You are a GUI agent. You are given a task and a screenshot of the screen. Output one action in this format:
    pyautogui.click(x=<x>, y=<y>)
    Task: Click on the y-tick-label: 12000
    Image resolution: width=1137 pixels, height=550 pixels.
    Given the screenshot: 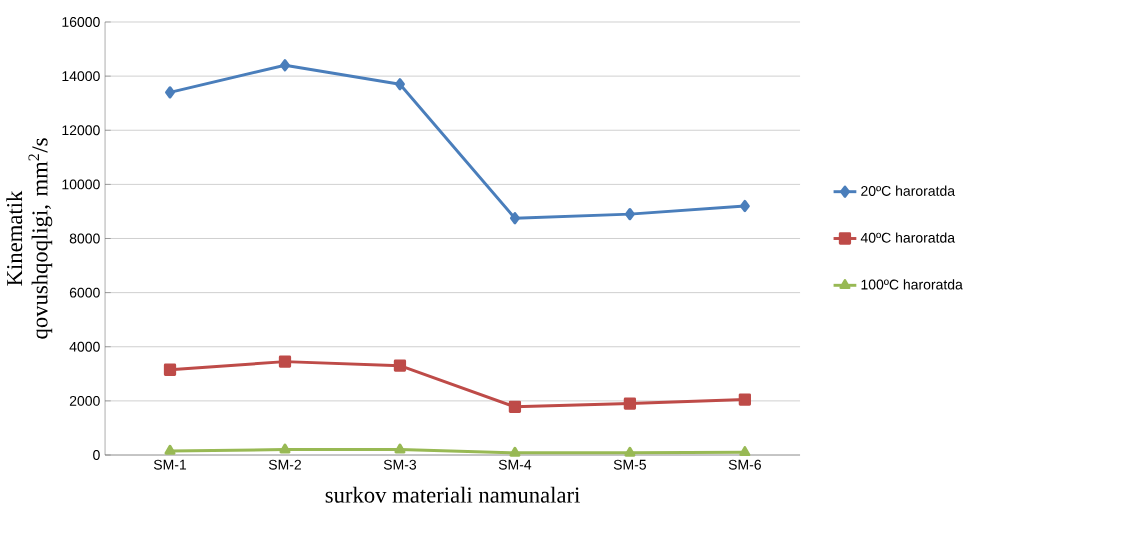 What is the action you would take?
    pyautogui.click(x=81, y=130)
    